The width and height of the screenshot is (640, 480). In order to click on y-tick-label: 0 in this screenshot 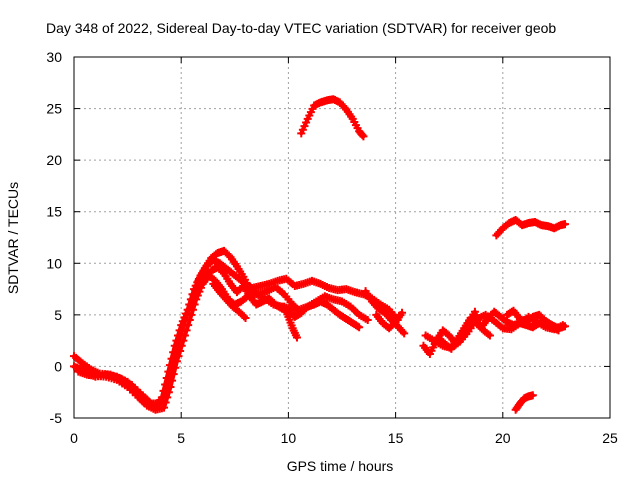, I will do `click(58, 366)`.